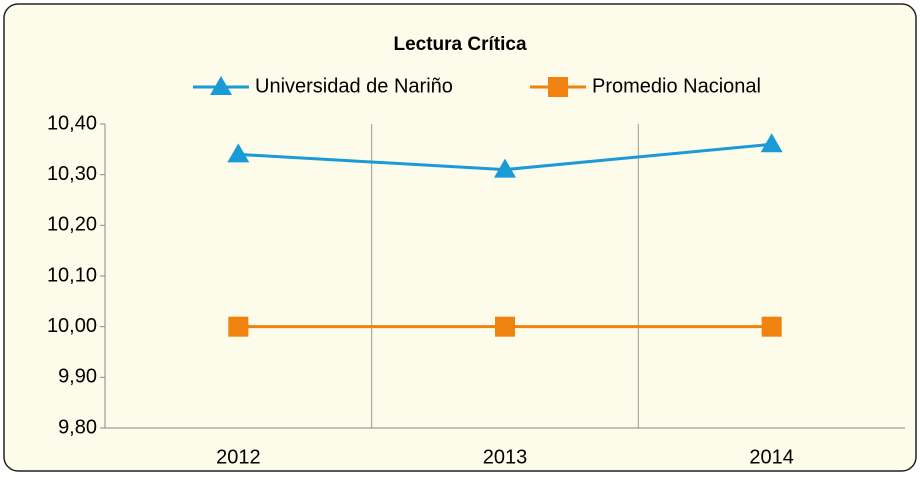  Describe the element at coordinates (771, 457) in the screenshot. I see `x-tick-label: 2014` at that location.